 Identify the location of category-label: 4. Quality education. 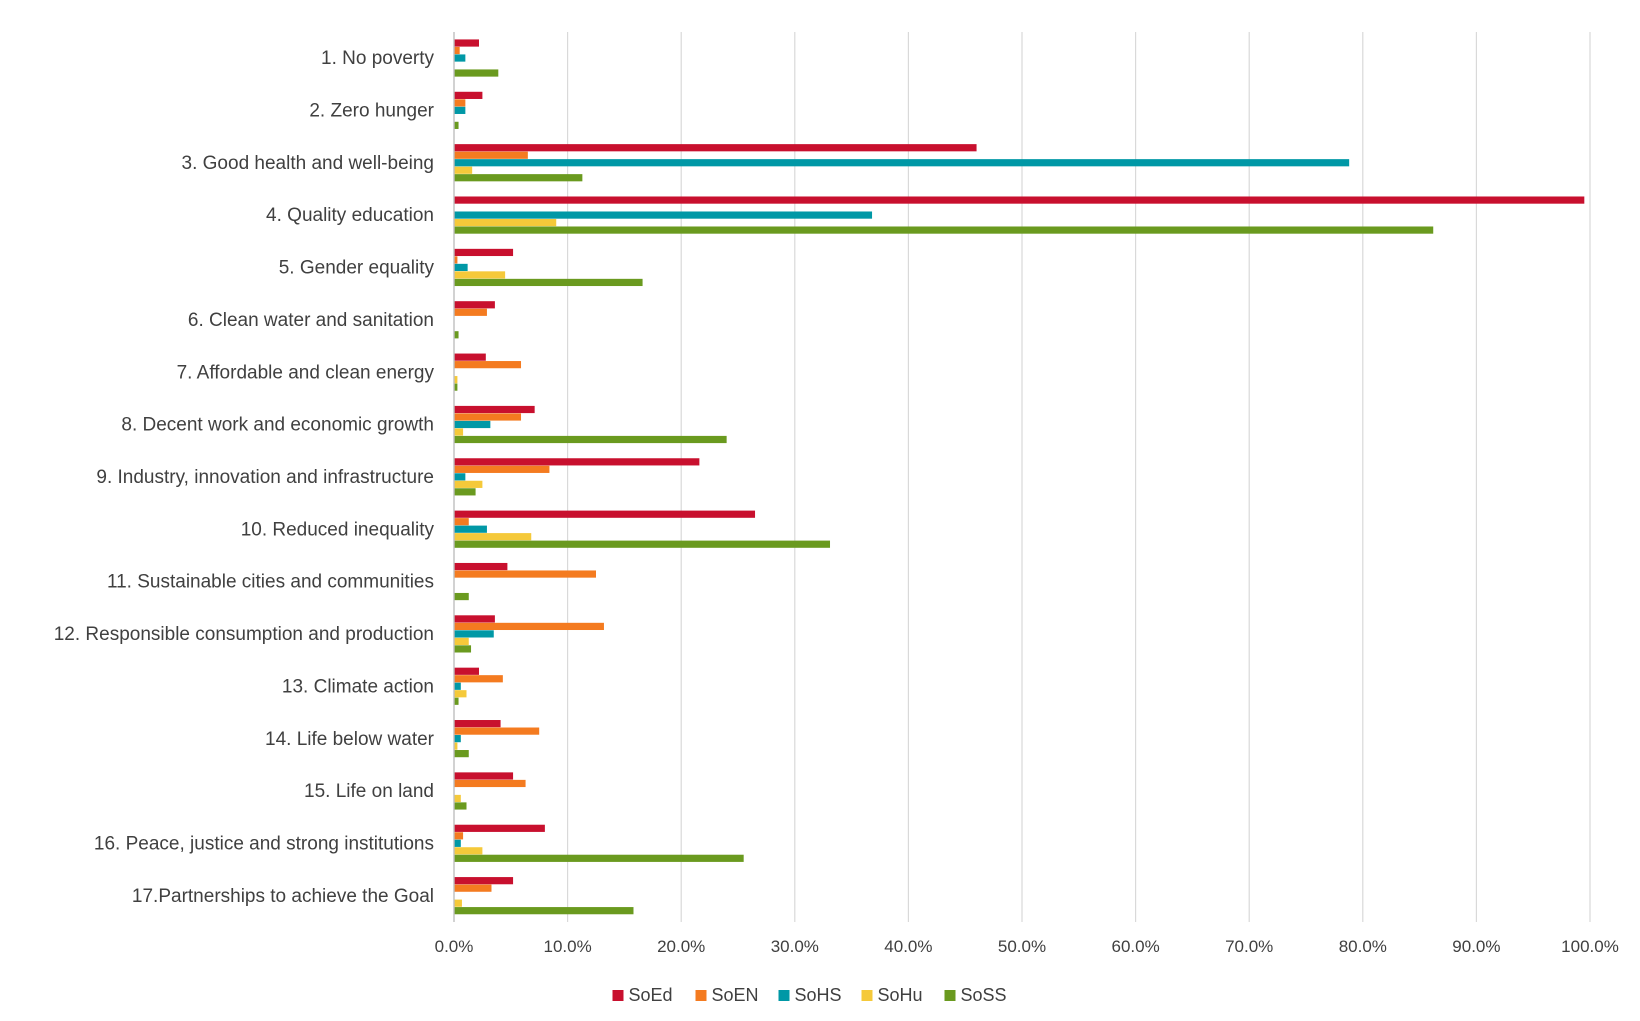
(350, 215).